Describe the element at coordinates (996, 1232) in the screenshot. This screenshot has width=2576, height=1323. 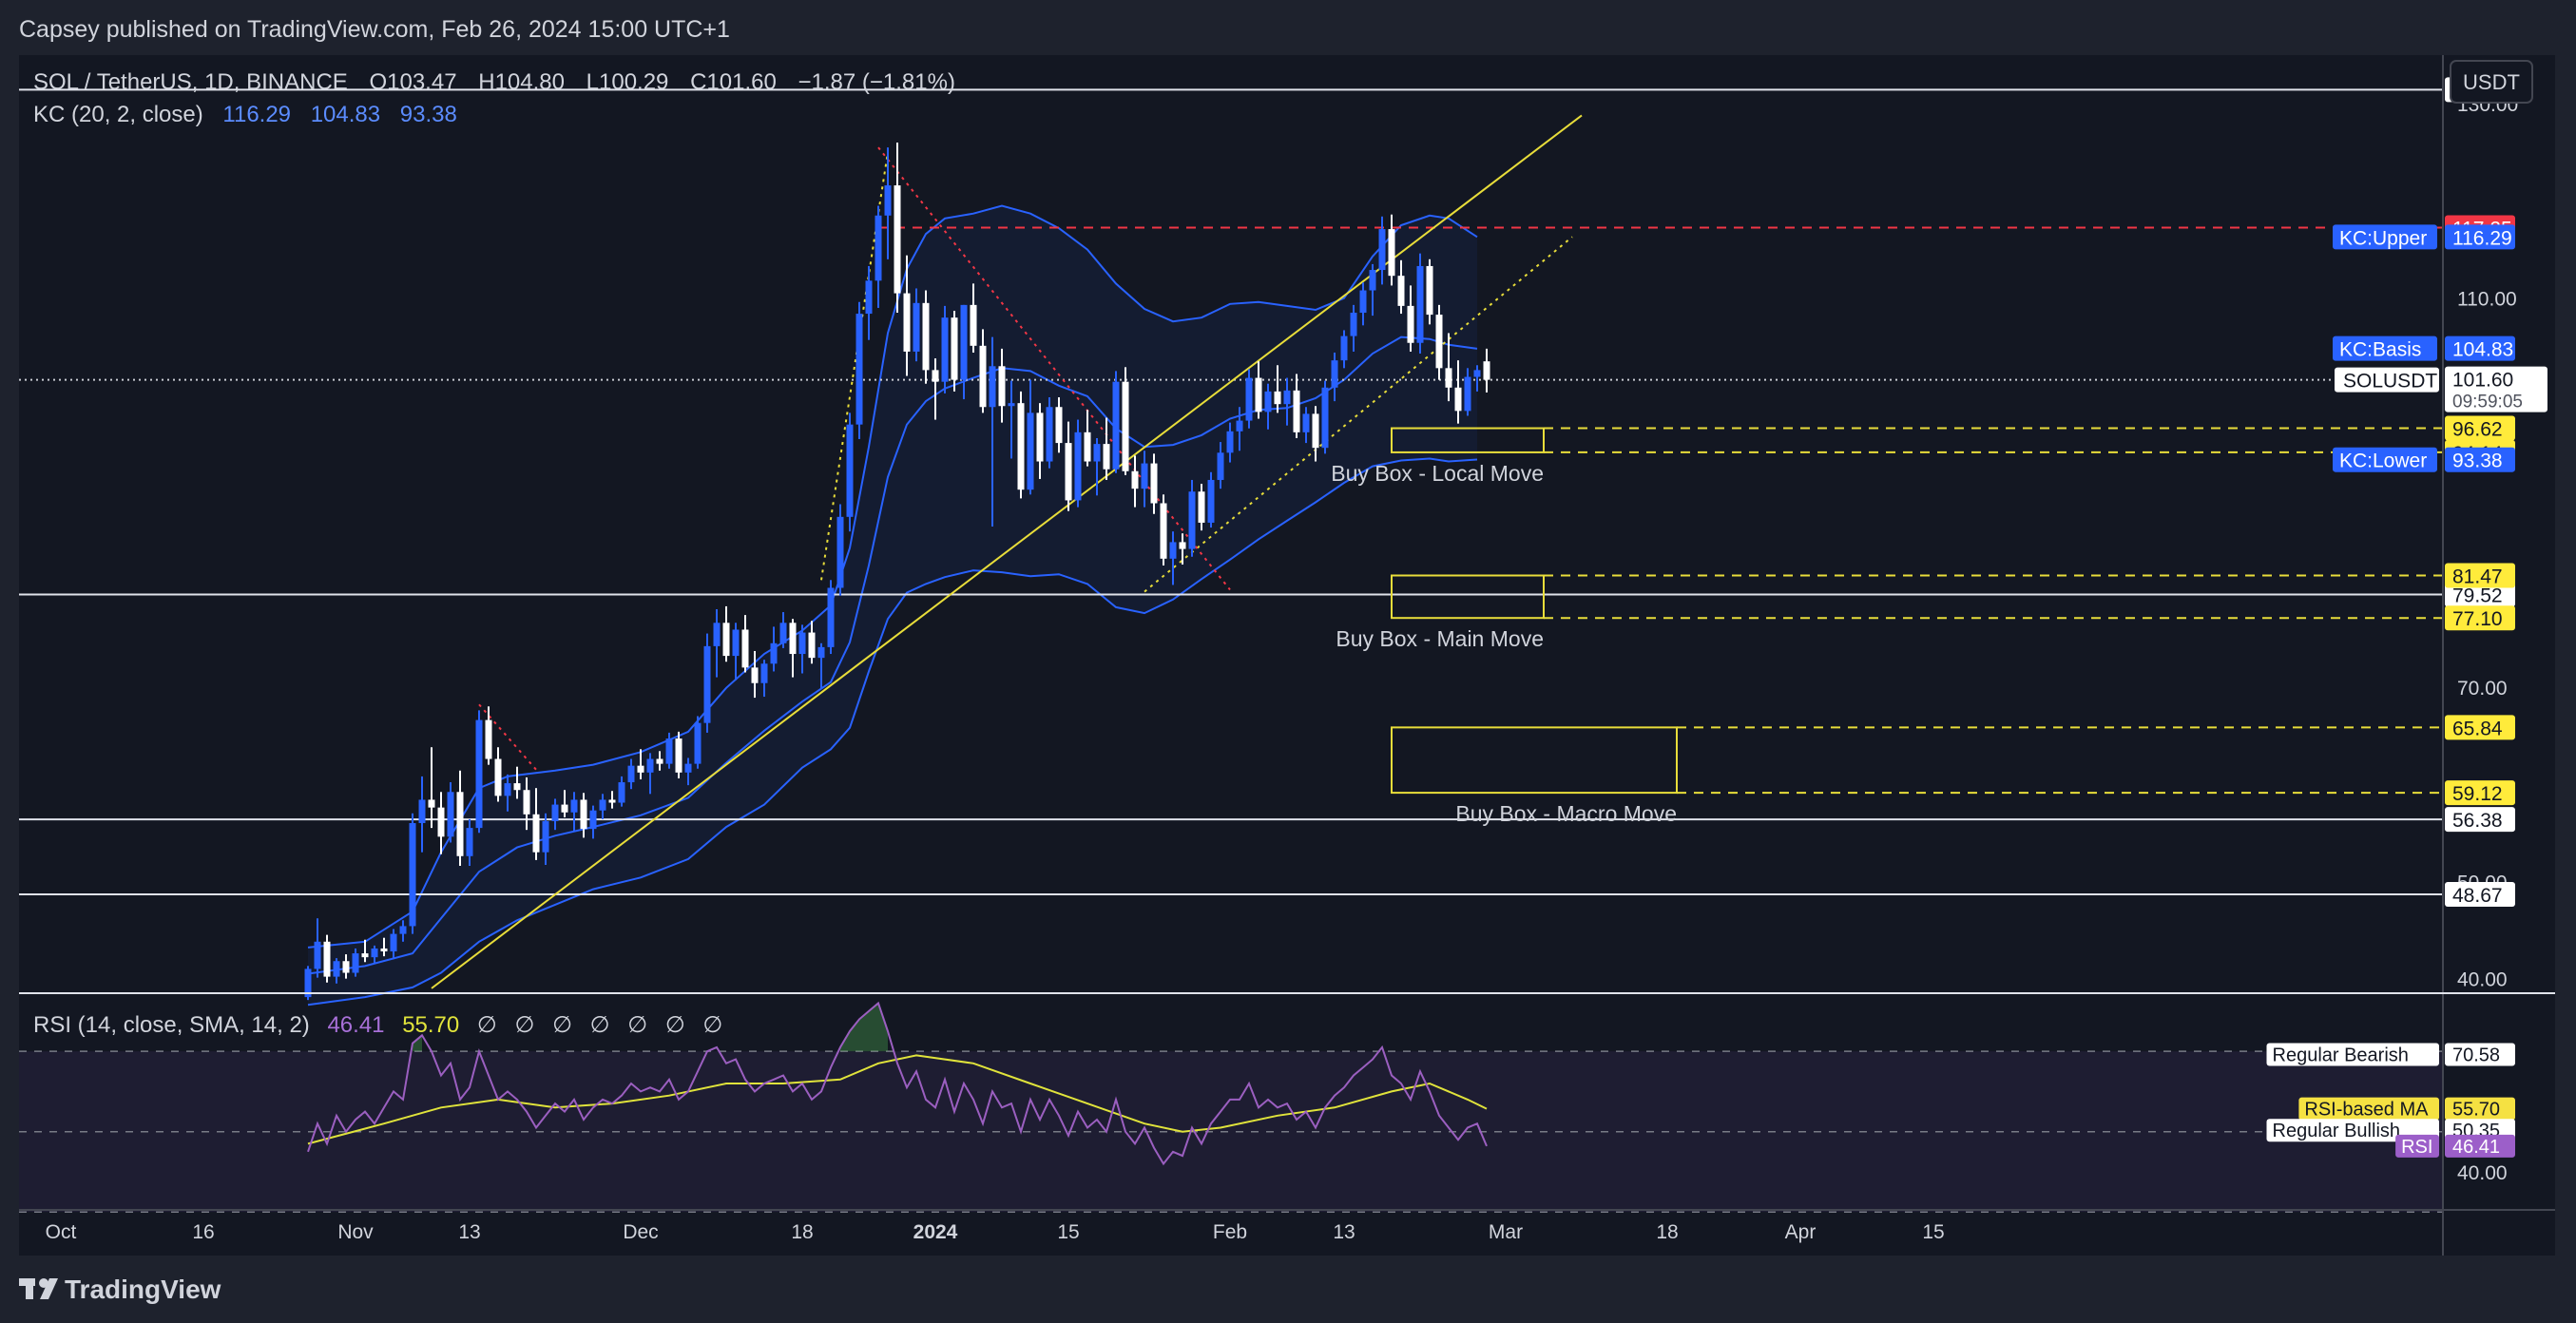
I see `time-axis: Oct 16 Nov 13 Dec 18 2024 15 Feb 13 Mar 18 Apr 15` at that location.